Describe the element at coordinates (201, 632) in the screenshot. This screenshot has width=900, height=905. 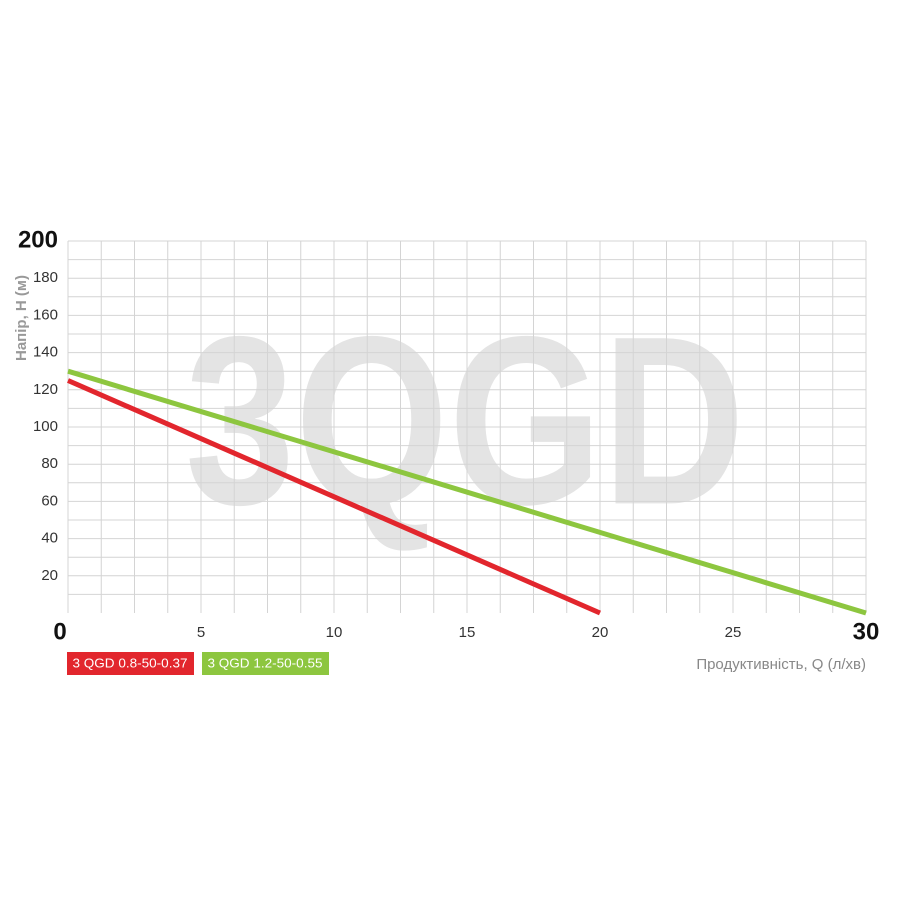
I see `x-tick-label: 5` at that location.